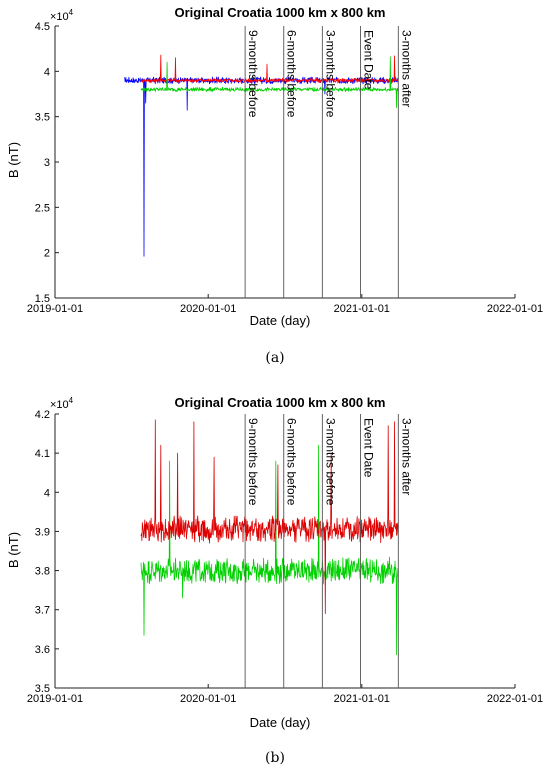  Describe the element at coordinates (42, 650) in the screenshot. I see `y-tick-label: 3.6` at that location.